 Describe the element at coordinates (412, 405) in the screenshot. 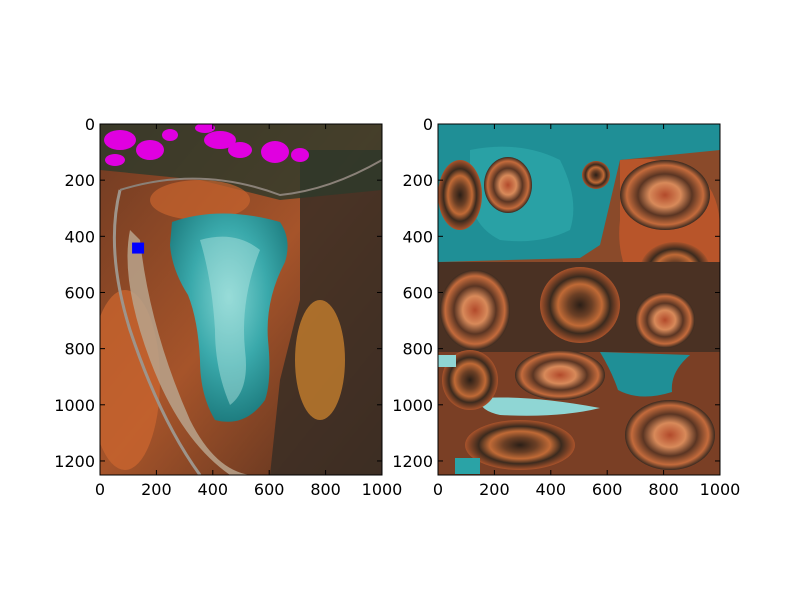

I see `right-y-tick-label: 1000` at that location.